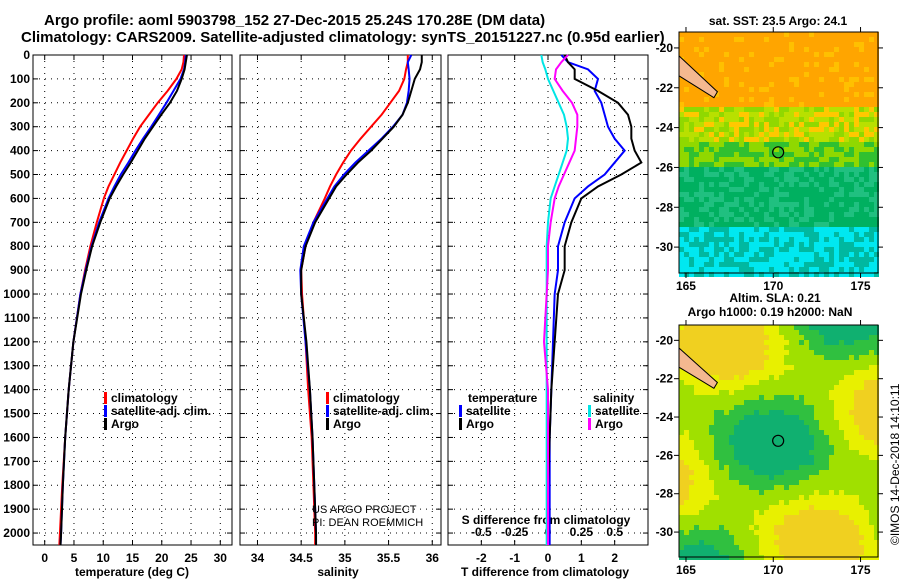  I want to click on sst-ytick-label: -28, so click(665, 207).